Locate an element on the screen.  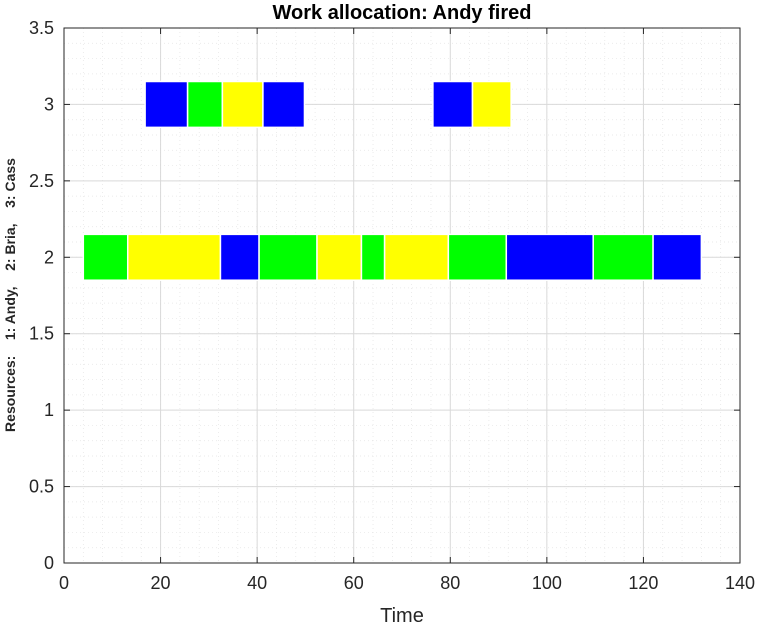
y-tick-labels: 0 0.5 1 1.5 2 2.5 3 3.5 is located at coordinates (41, 295).